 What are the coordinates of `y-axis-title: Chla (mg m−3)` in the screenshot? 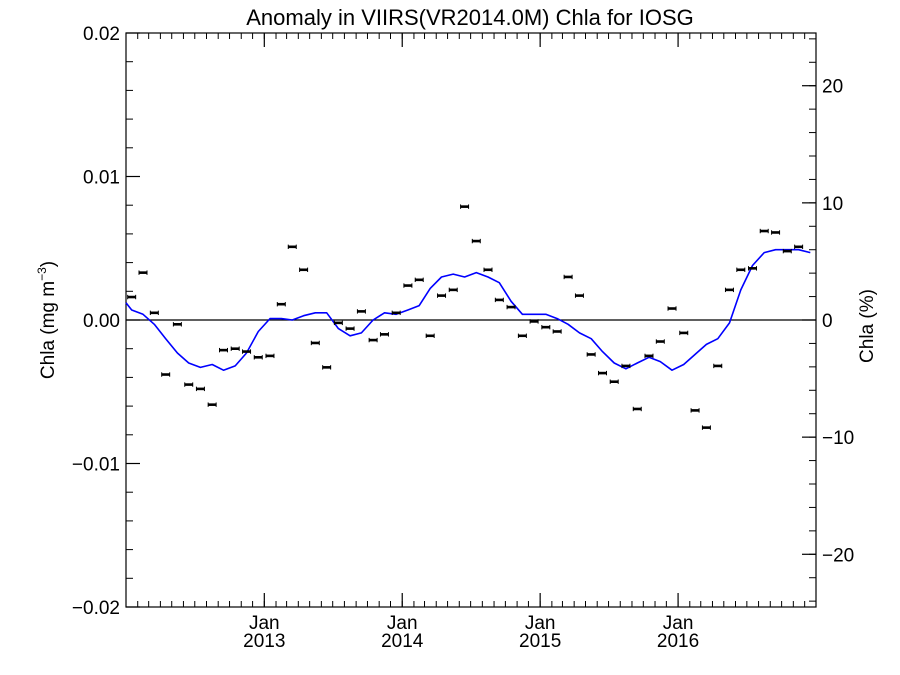 It's located at (47, 320).